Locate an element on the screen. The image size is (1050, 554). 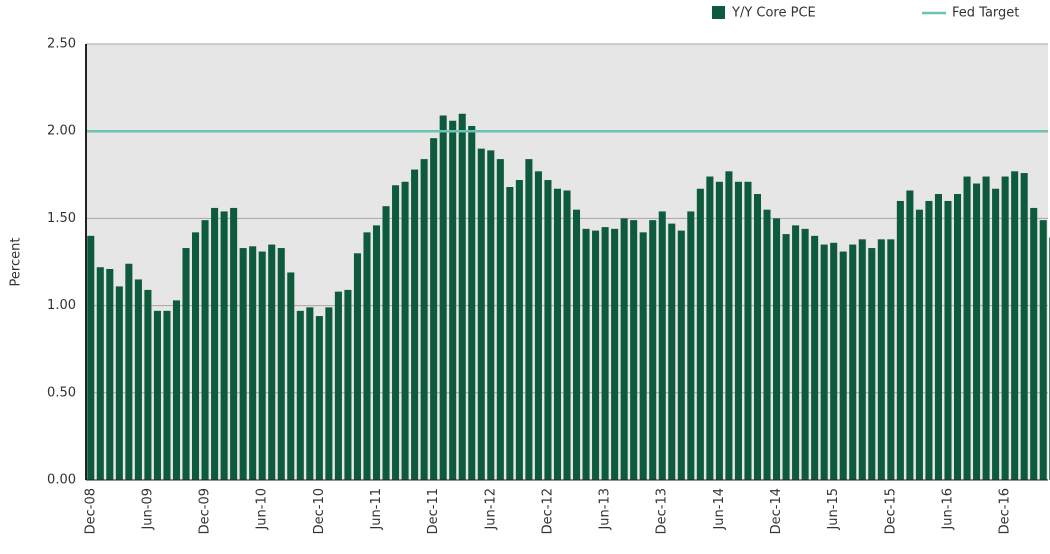
x-tick-label: Dec-14 is located at coordinates (776, 511).